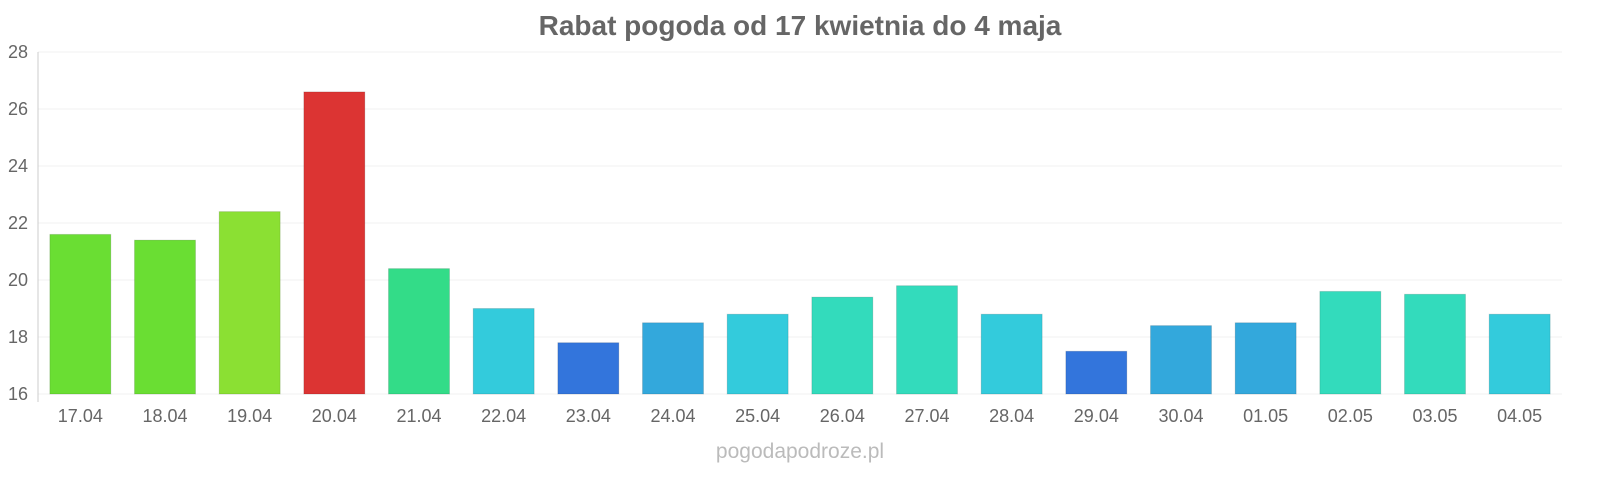 This screenshot has height=480, width=1600. I want to click on y-tick-label: 18, so click(18, 337).